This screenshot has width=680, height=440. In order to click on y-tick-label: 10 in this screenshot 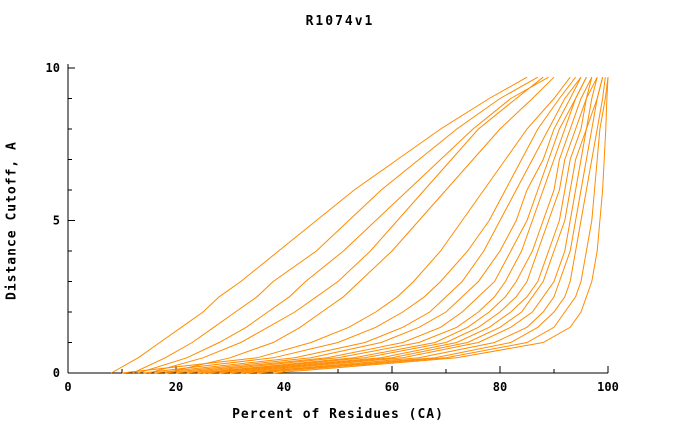, I will do `click(53, 68)`.